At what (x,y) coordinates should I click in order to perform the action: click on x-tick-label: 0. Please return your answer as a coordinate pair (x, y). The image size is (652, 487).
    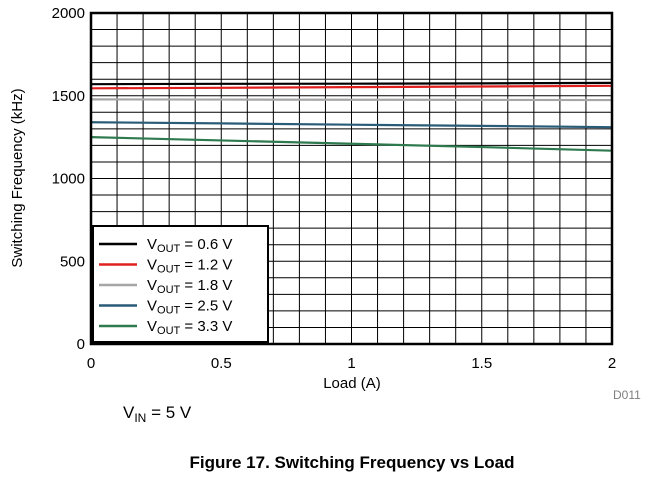
    Looking at the image, I should click on (91, 363).